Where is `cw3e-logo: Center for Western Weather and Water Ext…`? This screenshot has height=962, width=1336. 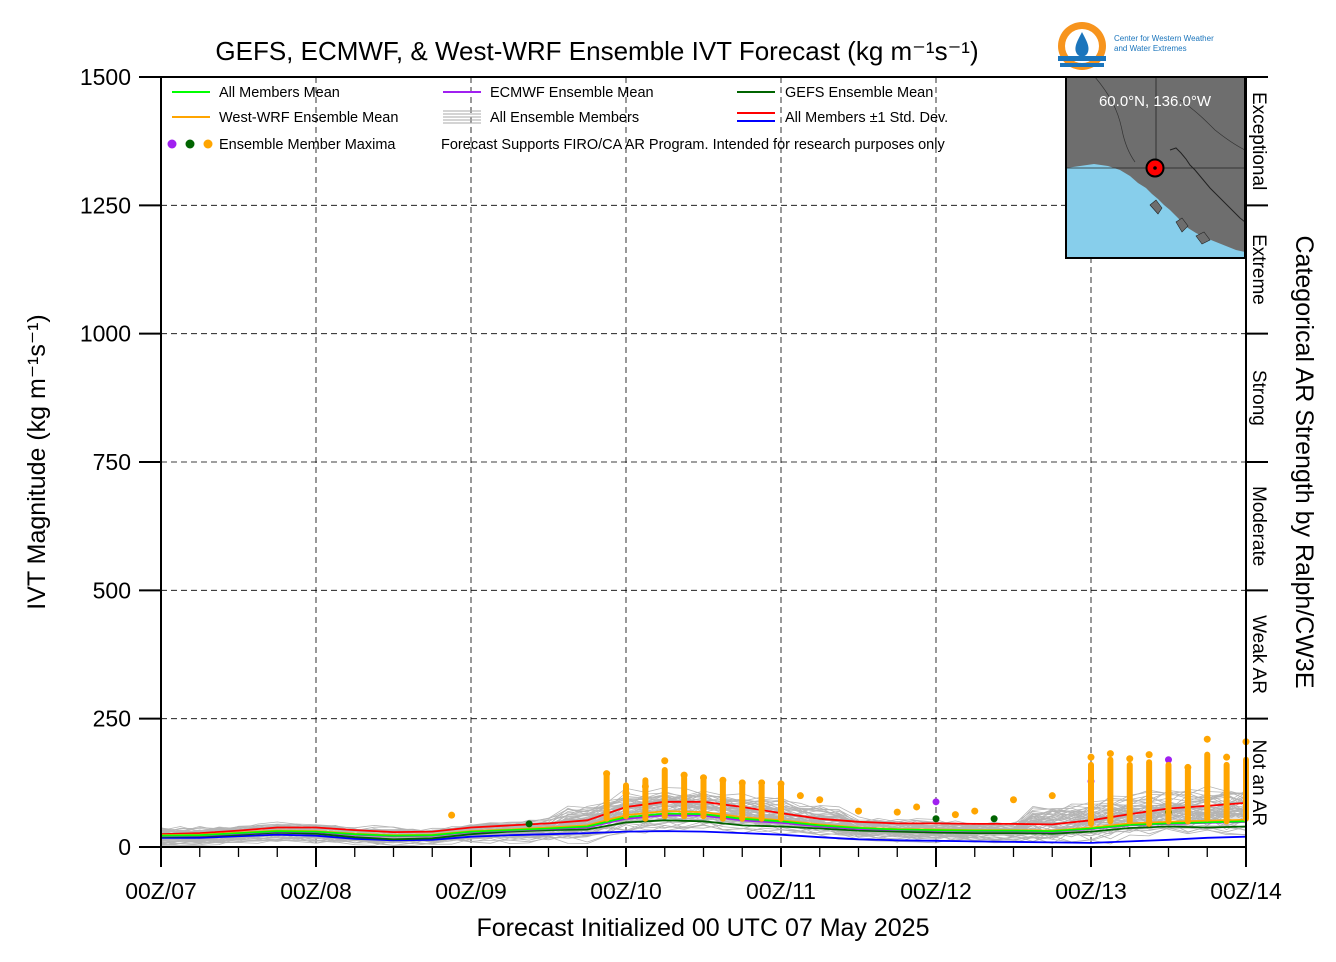 cw3e-logo: Center for Western Weather and Water Ext… is located at coordinates (1136, 46).